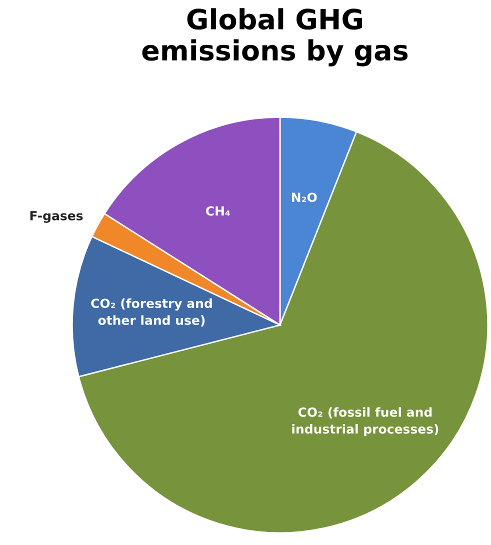 This screenshot has height=545, width=491. Describe the element at coordinates (218, 211) in the screenshot. I see `slice-label: CH₄` at that location.